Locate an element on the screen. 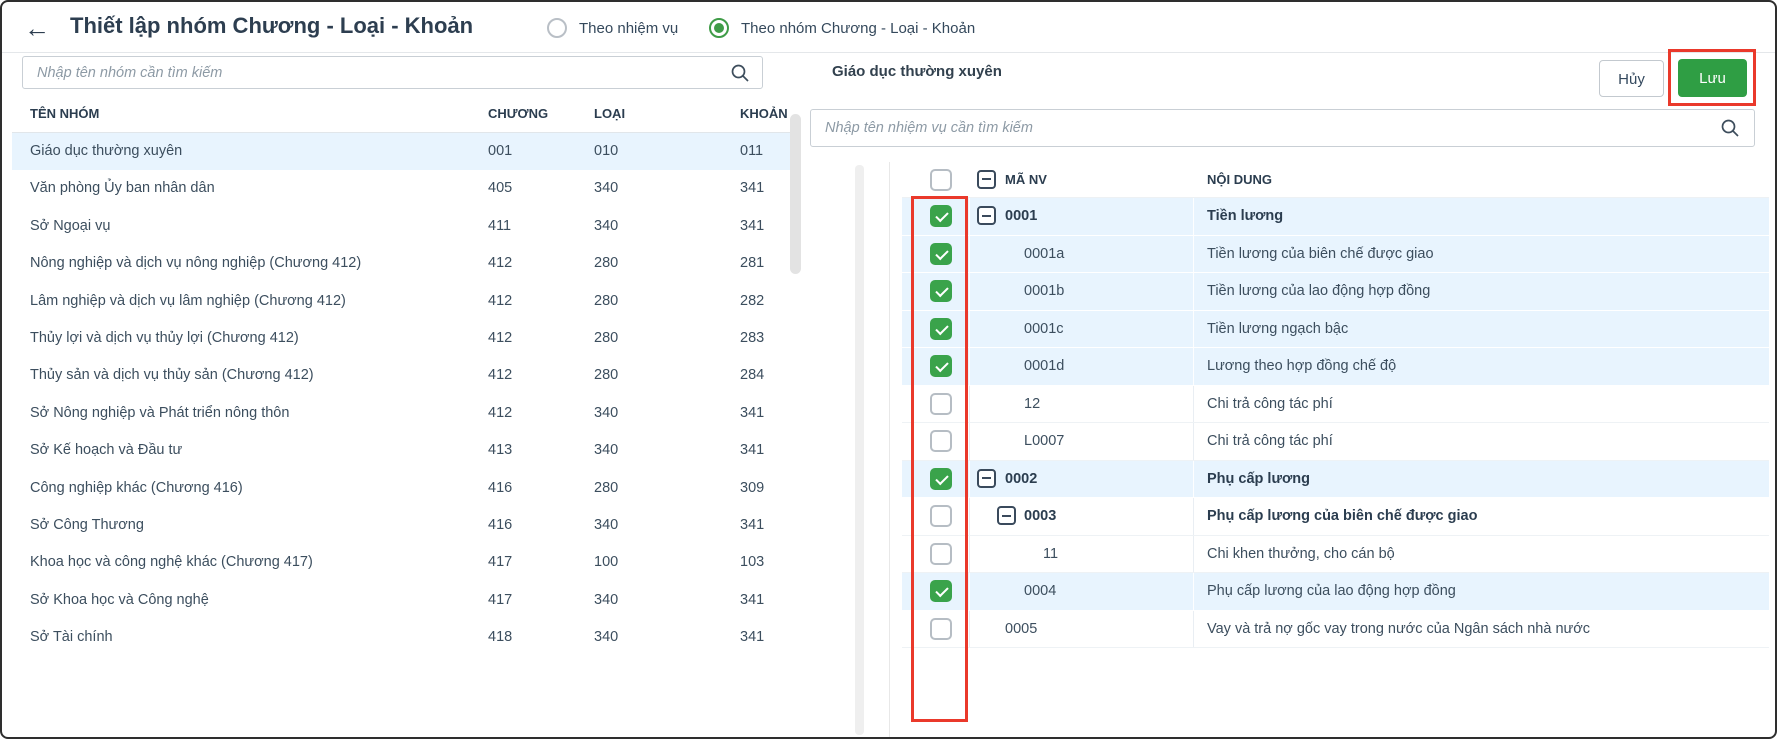 This screenshot has width=1777, height=739. column-header-loai: LOẠI is located at coordinates (610, 113).